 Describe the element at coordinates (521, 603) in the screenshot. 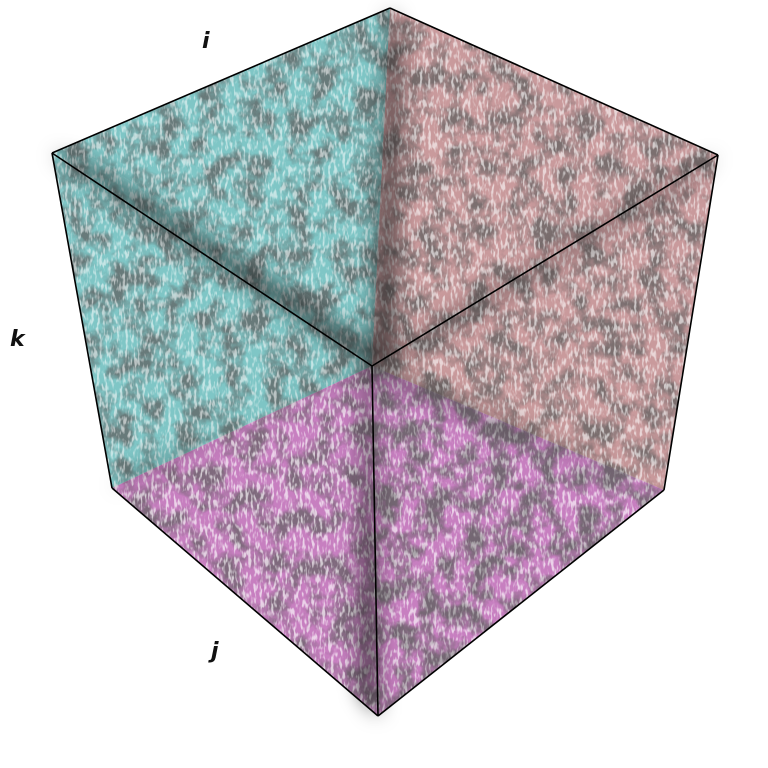

I see `edge-bottom-right` at that location.